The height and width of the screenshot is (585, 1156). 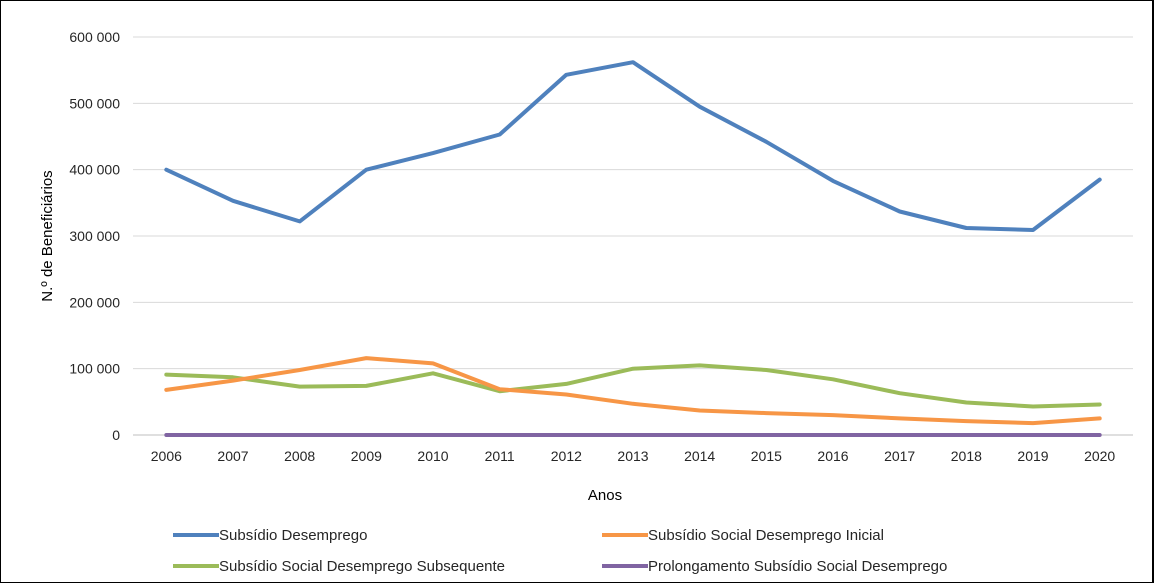 What do you see at coordinates (232, 456) in the screenshot?
I see `x-tick-label: 2007` at bounding box center [232, 456].